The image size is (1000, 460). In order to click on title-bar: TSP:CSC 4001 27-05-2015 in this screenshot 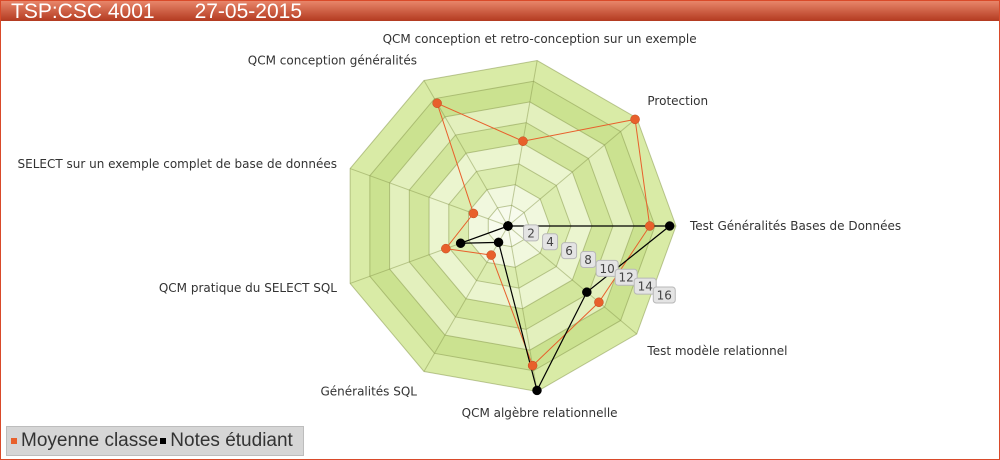, I will do `click(500, 11)`.